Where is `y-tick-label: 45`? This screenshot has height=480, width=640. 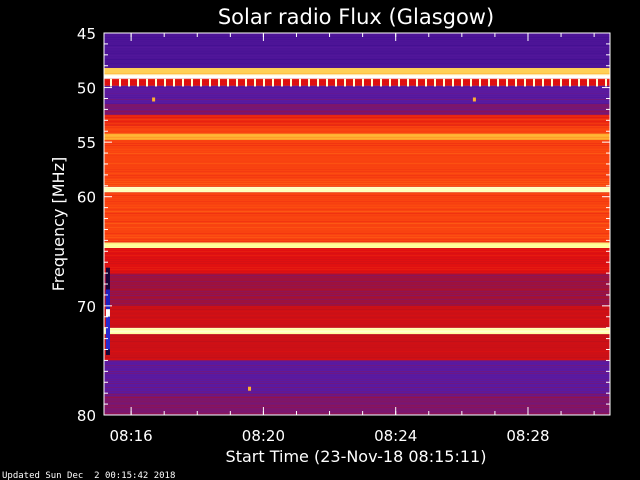 y-tick-label: 45 is located at coordinates (86, 34).